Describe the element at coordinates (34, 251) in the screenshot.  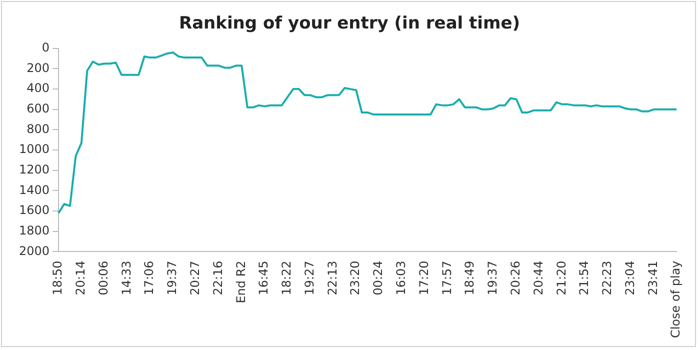
I see `y-tick-label: 2000` at that location.